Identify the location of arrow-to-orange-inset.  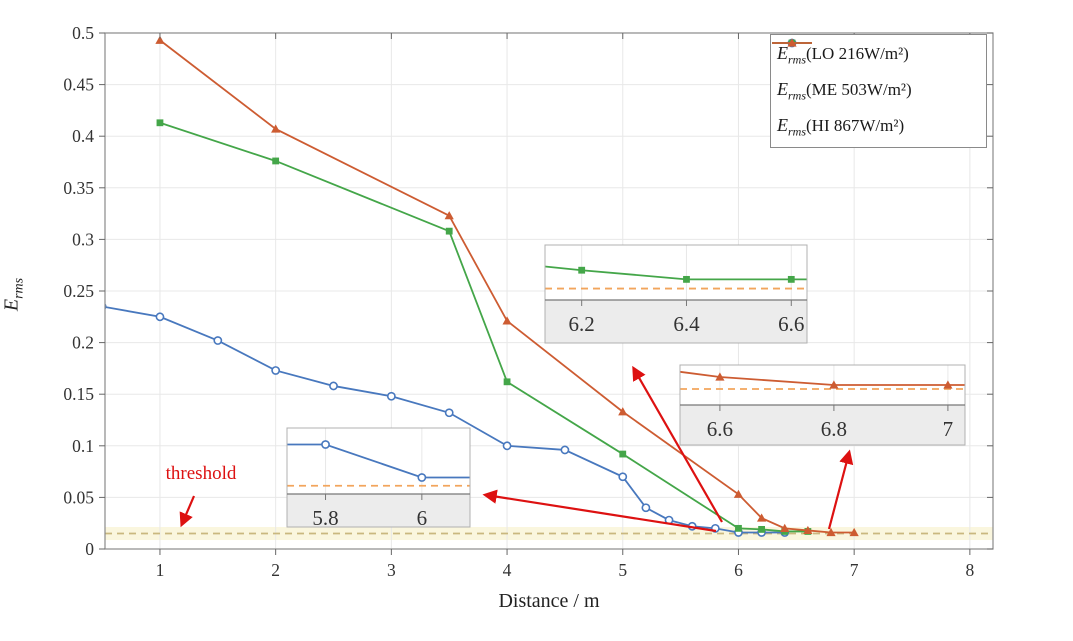
(840, 489).